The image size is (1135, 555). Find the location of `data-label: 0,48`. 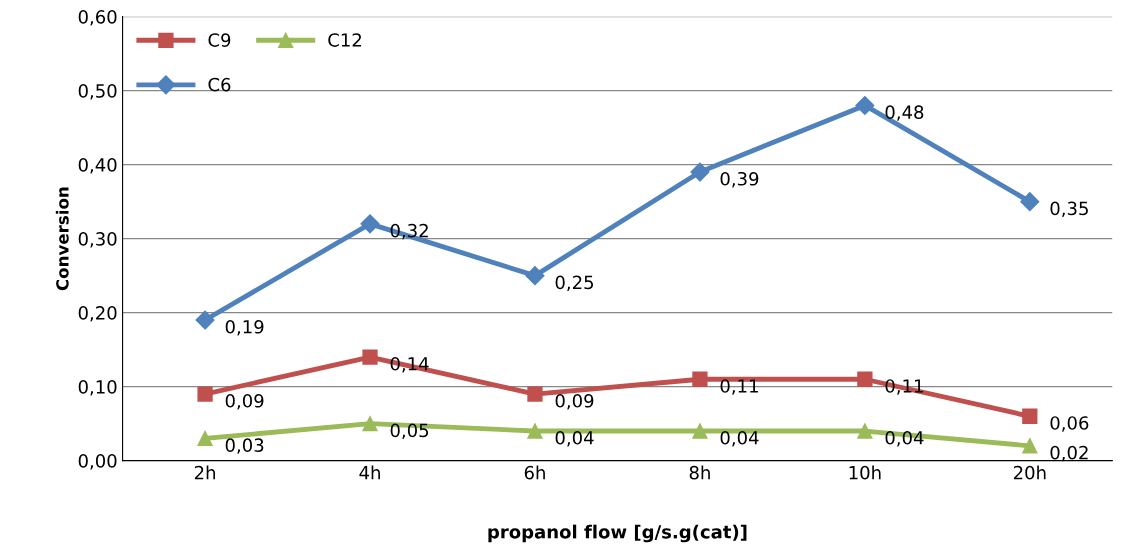

data-label: 0,48 is located at coordinates (904, 113).